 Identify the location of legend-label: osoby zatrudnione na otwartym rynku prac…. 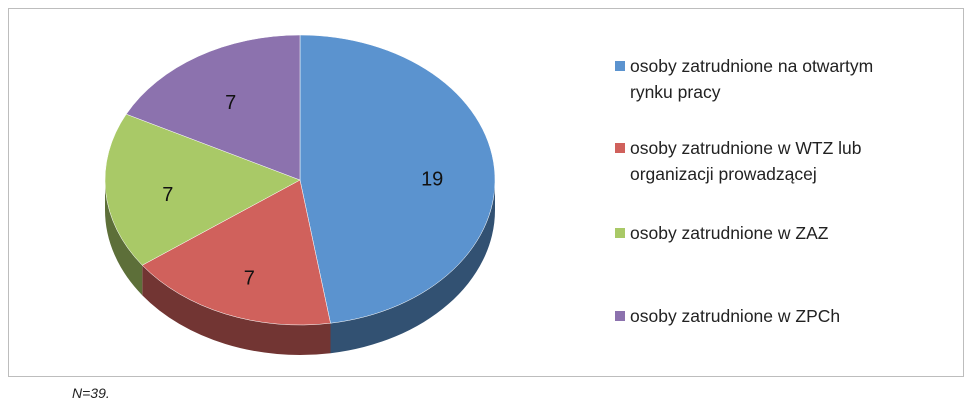
(752, 79).